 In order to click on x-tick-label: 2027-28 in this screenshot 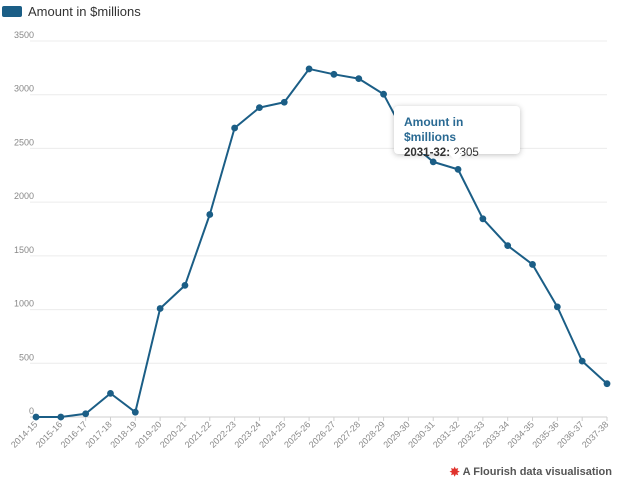, I will do `click(347, 434)`.